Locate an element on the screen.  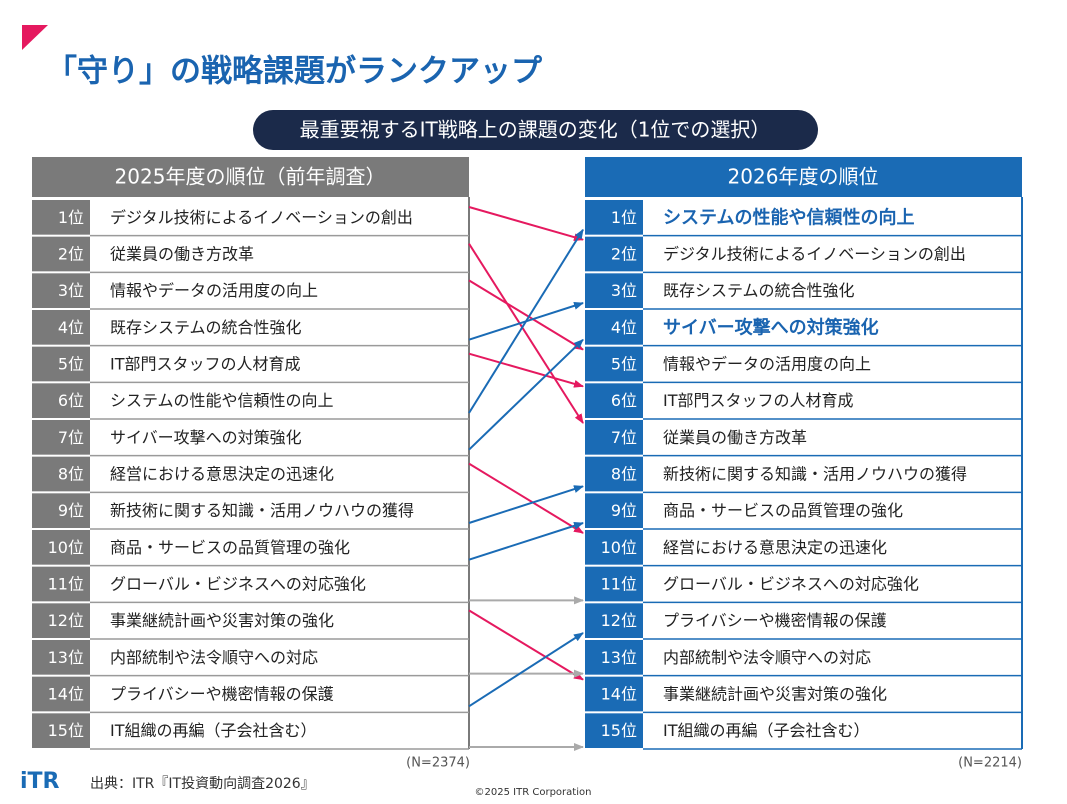
item: グローバル・ビジネスへの対応強化 is located at coordinates (238, 584).